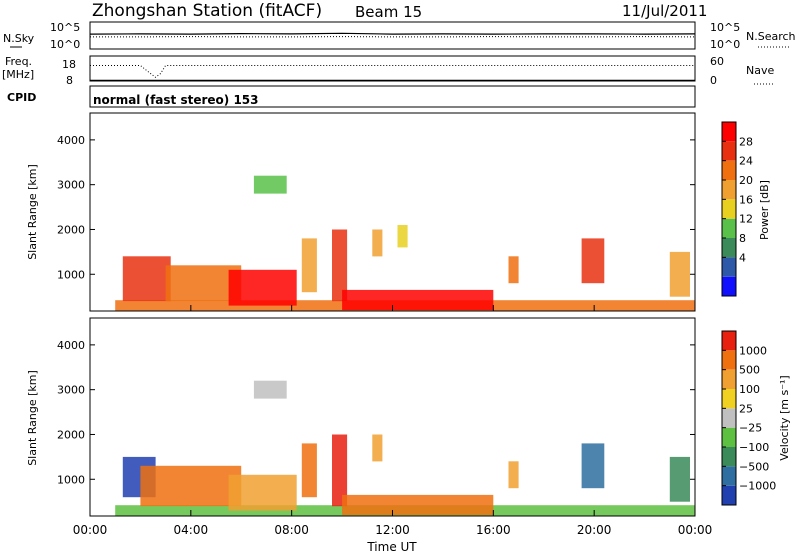 The height and width of the screenshot is (554, 800). What do you see at coordinates (391, 547) in the screenshot?
I see `time-axis-label: Time UT` at bounding box center [391, 547].